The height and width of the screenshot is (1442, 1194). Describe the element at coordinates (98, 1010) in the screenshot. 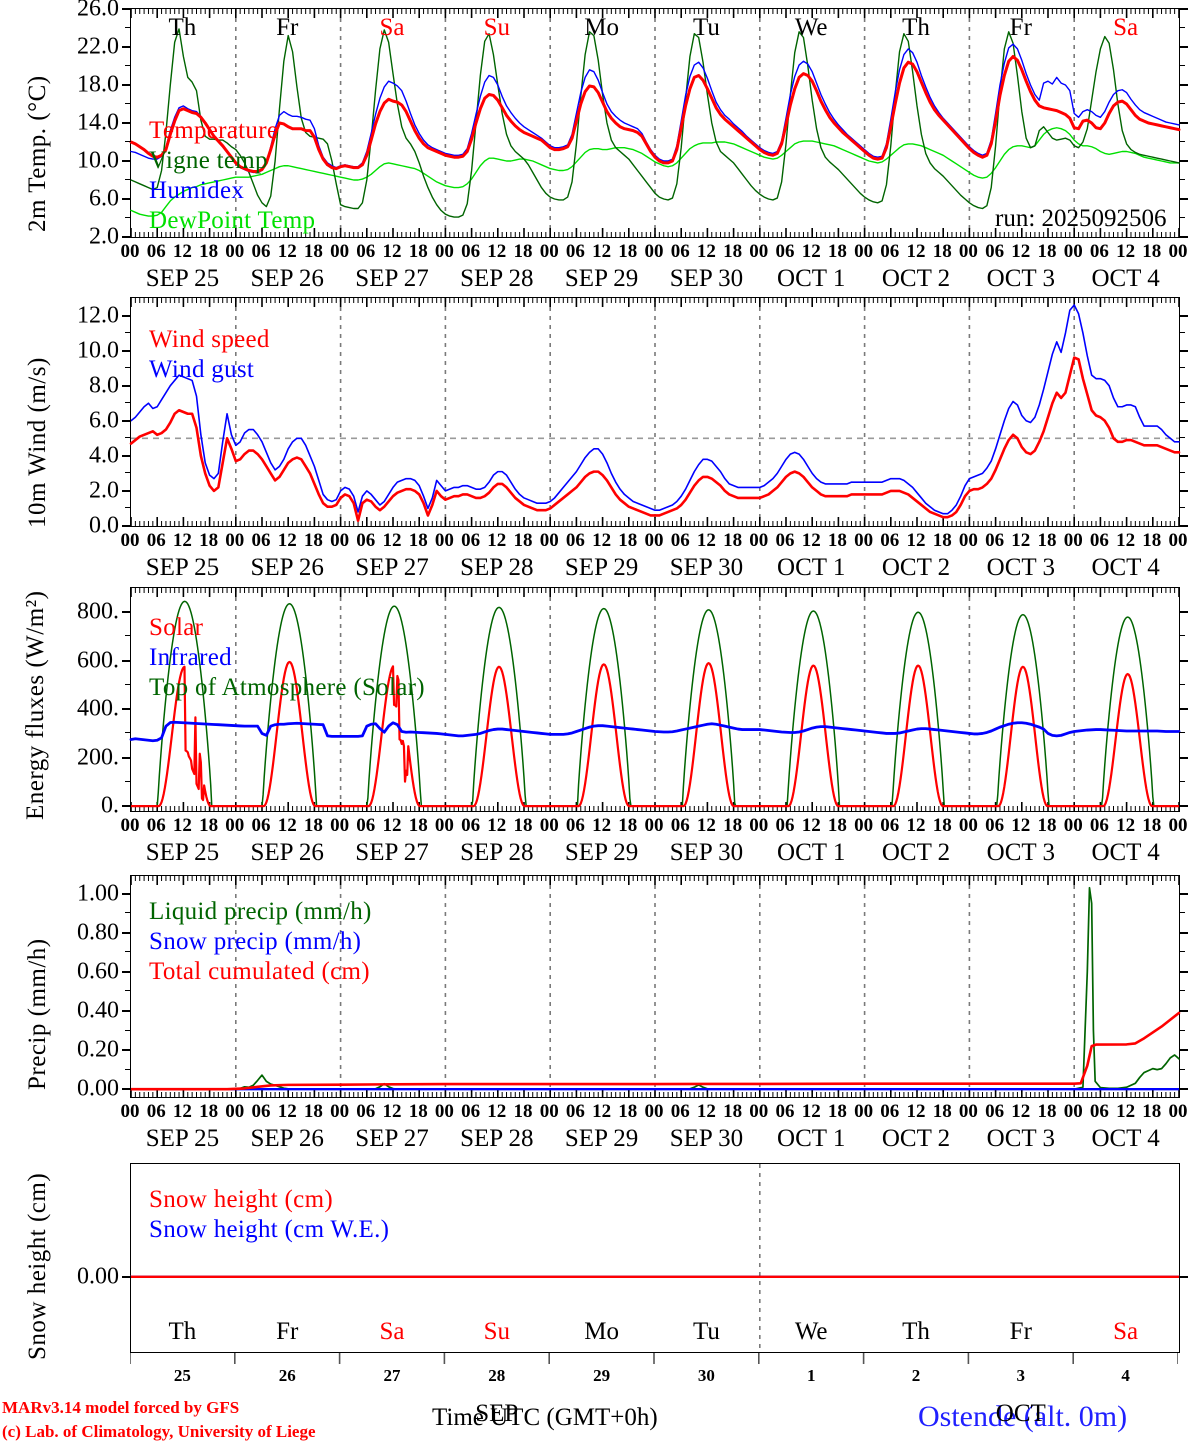

I see `y-tick-label: 0.40` at that location.